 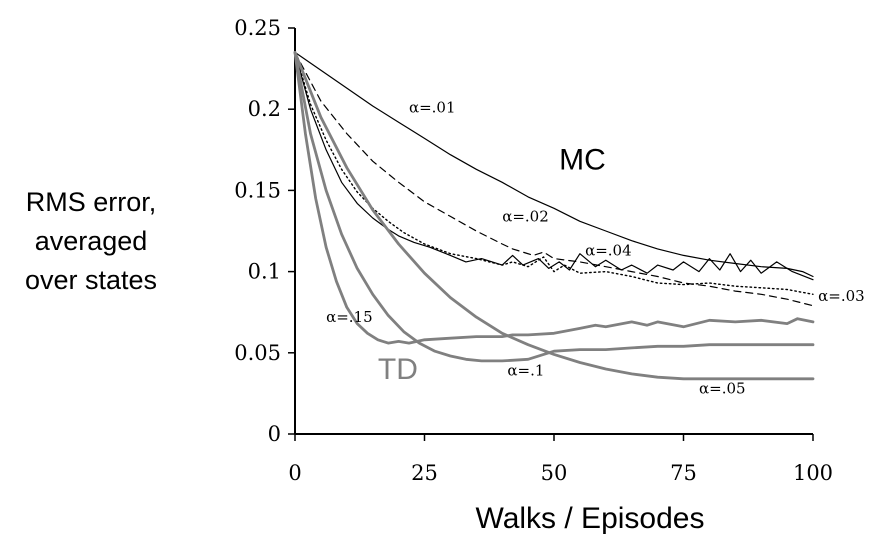 I want to click on y-axis-title-line-2: averaged, so click(x=91, y=241).